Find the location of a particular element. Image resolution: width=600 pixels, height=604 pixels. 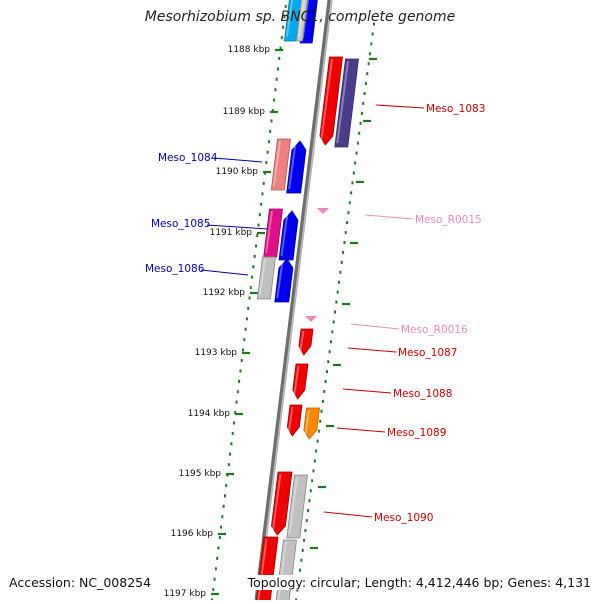

feature-m1090b-shine is located at coordinates (293, 505).